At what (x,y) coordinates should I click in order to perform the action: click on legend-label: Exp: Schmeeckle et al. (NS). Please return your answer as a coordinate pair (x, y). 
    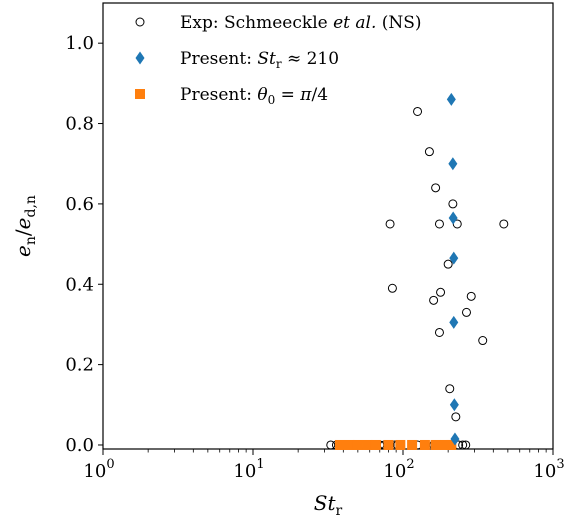
    Looking at the image, I should click on (301, 23).